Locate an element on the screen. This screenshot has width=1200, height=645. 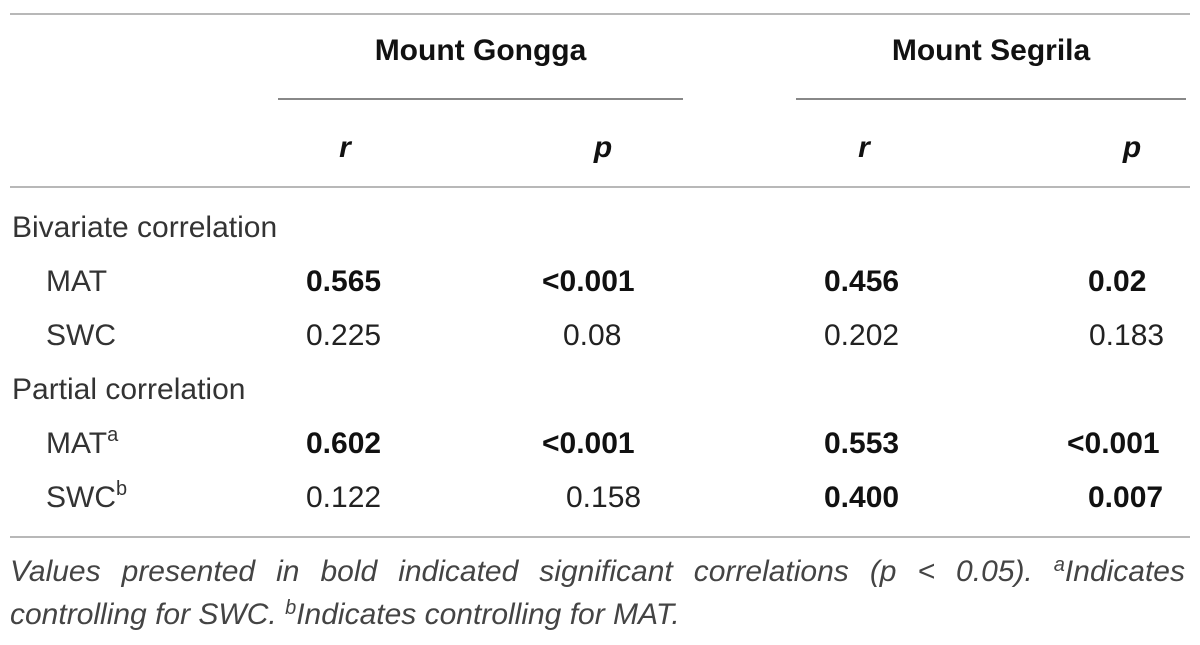
row-label-mat: MAT is located at coordinates (76, 282).